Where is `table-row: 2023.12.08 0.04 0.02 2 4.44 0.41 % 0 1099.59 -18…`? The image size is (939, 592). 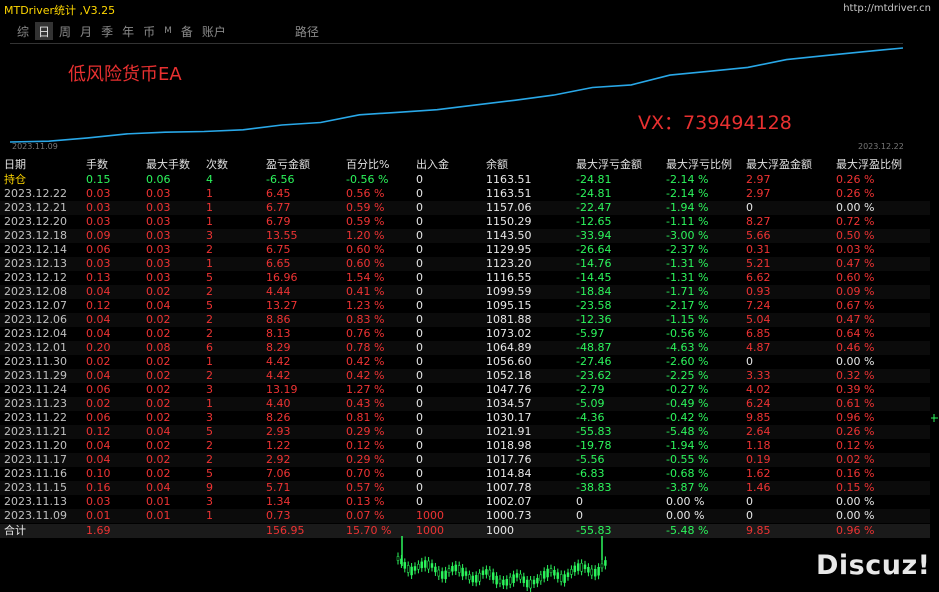 table-row: 2023.12.08 0.04 0.02 2 4.44 0.41 % 0 1099.59 -18… is located at coordinates (465, 292).